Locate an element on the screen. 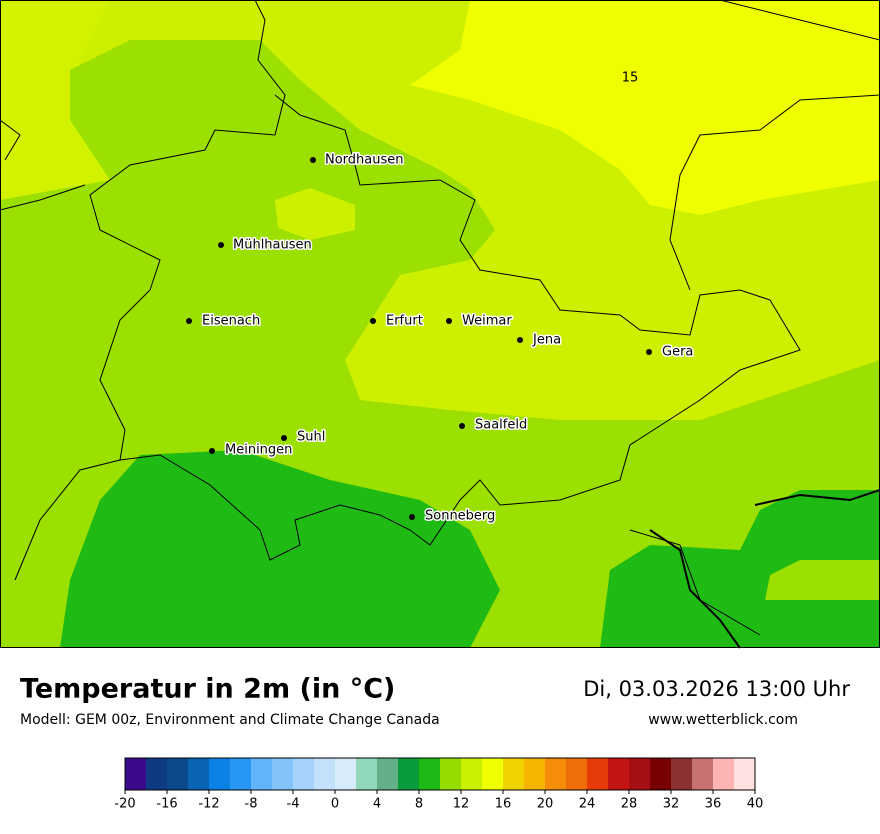 The image size is (880, 834). city-label: Eisenach is located at coordinates (231, 321).